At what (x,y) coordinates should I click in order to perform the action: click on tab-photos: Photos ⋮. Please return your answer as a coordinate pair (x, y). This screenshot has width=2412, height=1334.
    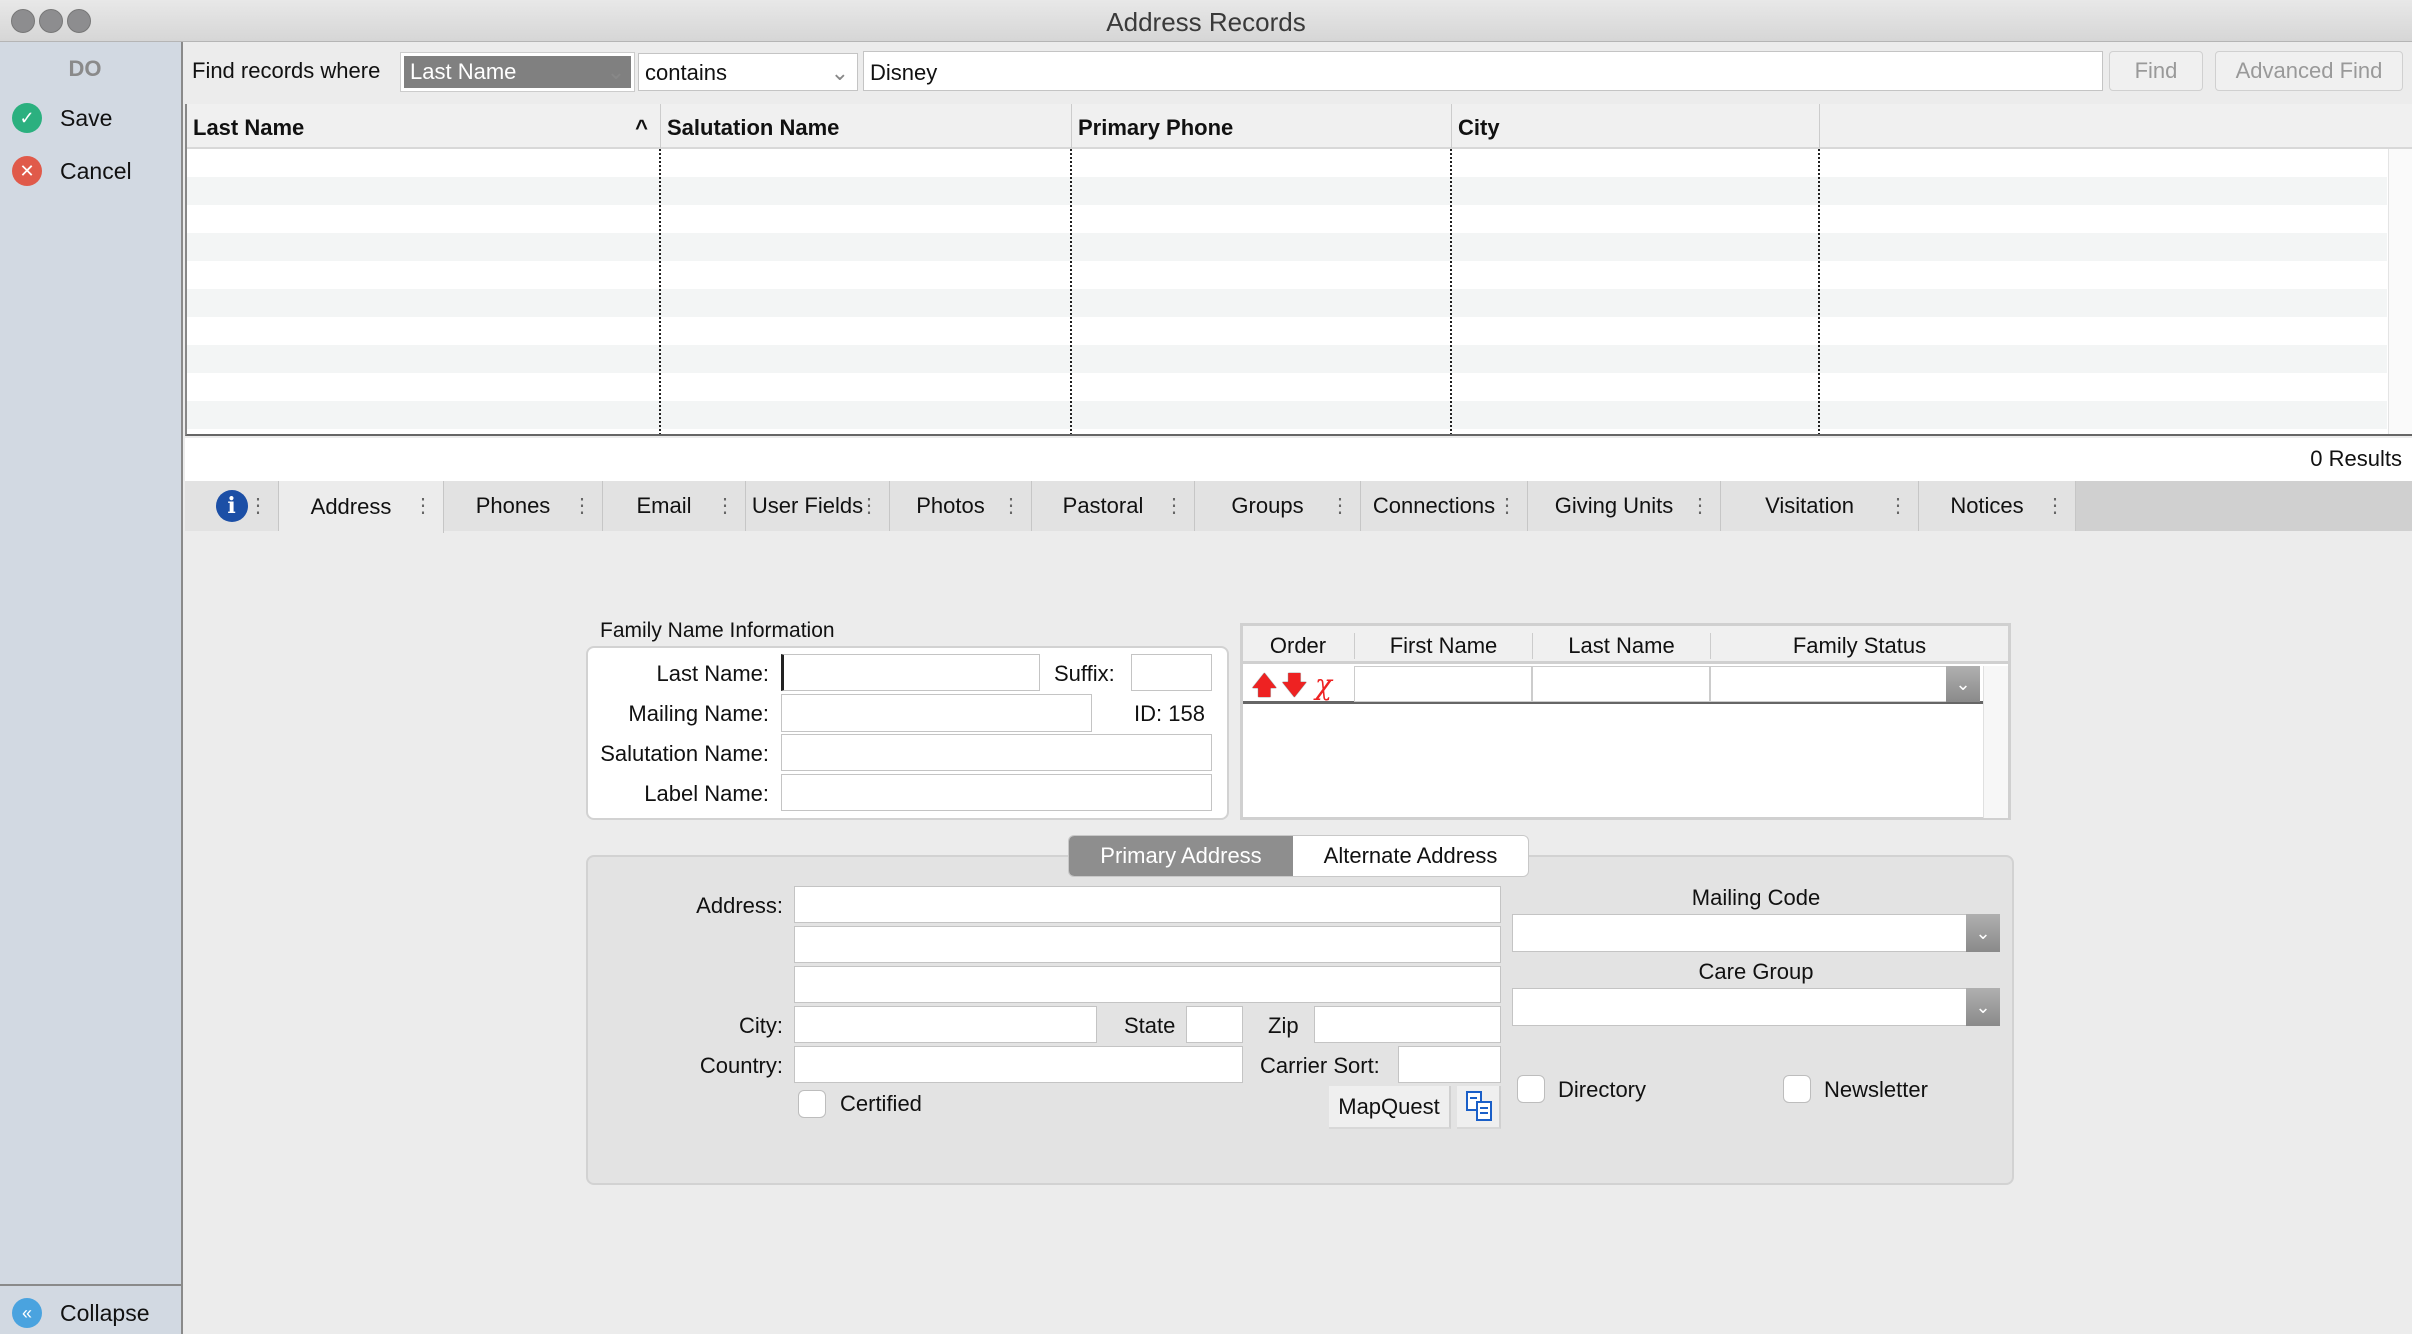
    Looking at the image, I should click on (961, 506).